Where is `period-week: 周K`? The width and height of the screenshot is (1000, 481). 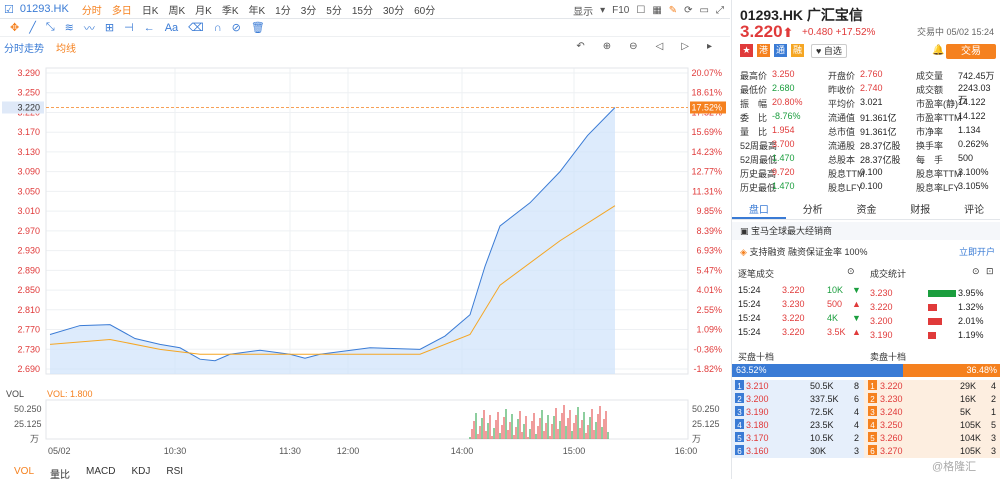
period-week: 周K is located at coordinates (177, 11).